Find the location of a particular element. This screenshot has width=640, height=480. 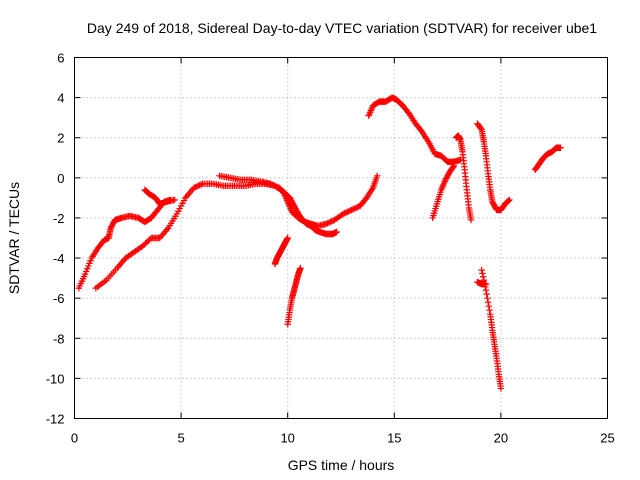

x-tick-label: 20 is located at coordinates (501, 438).